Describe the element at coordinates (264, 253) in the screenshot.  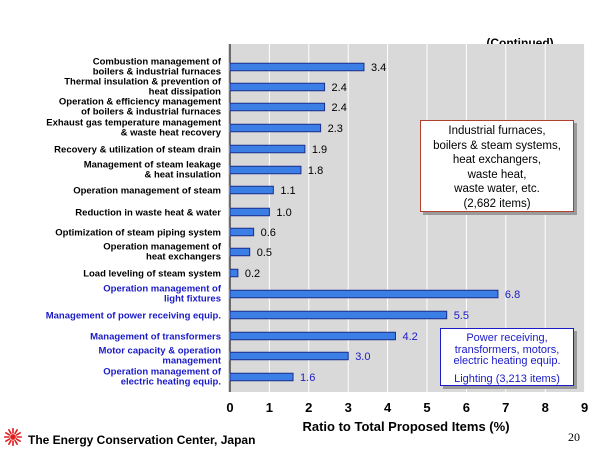
I see `value-label: 0.5` at that location.